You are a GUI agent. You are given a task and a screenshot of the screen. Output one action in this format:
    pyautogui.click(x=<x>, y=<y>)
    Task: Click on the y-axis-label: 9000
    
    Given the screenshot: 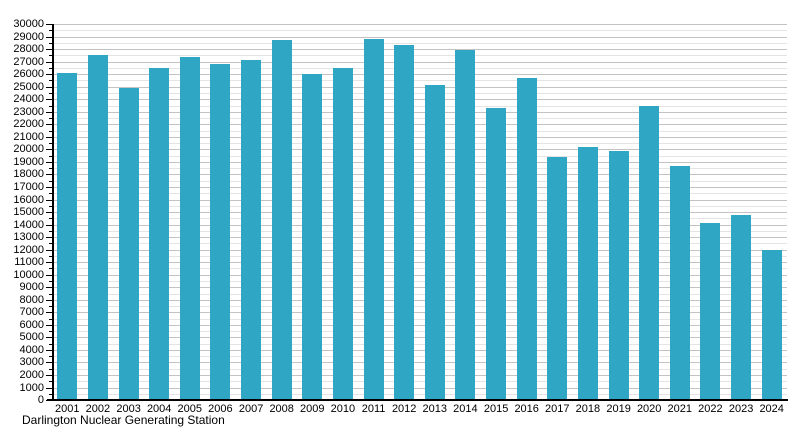 What is the action you would take?
    pyautogui.click(x=31, y=287)
    